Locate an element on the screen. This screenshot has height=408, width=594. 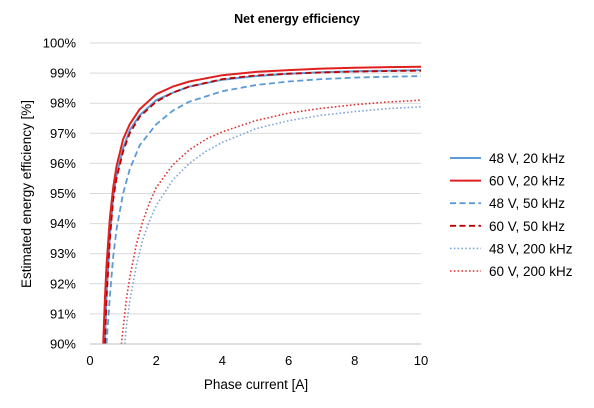
x-axis-ticks: 0 2 4 6 8 10 is located at coordinates (257, 360).